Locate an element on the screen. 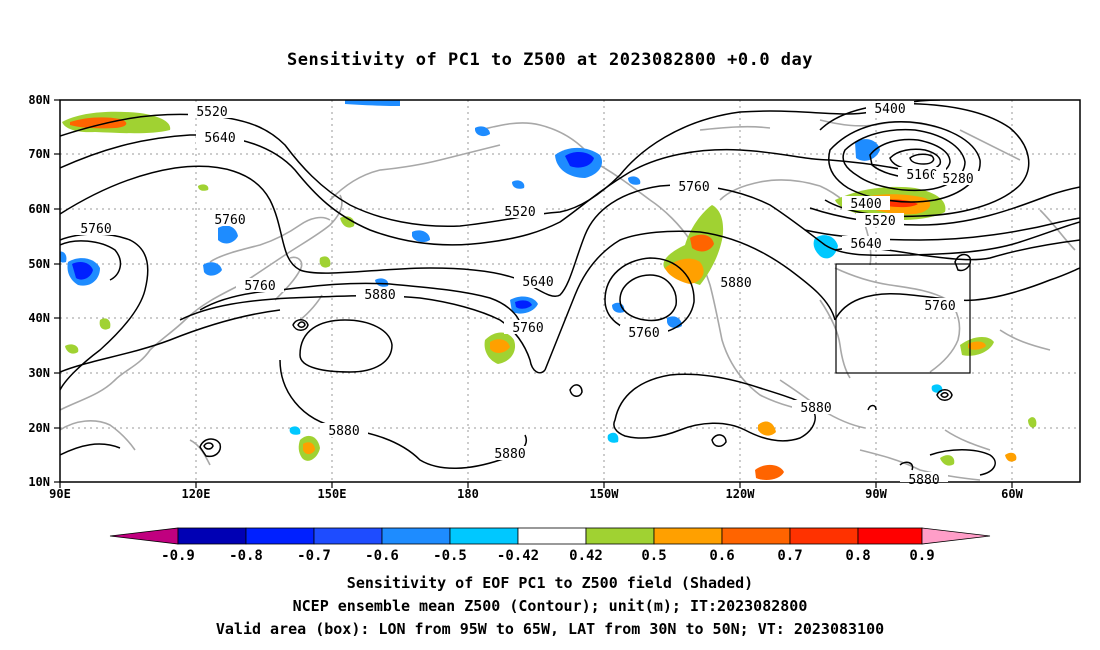  valid-area-box is located at coordinates (903, 318).